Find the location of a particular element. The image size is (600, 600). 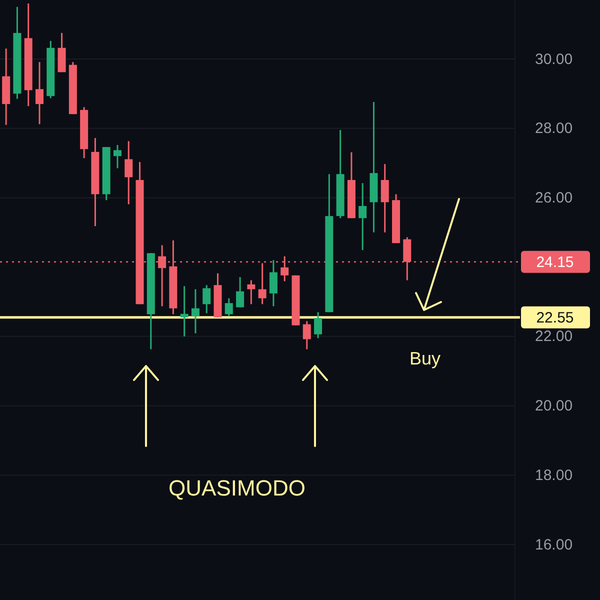

y-tick-label: 22.00 is located at coordinates (554, 337).